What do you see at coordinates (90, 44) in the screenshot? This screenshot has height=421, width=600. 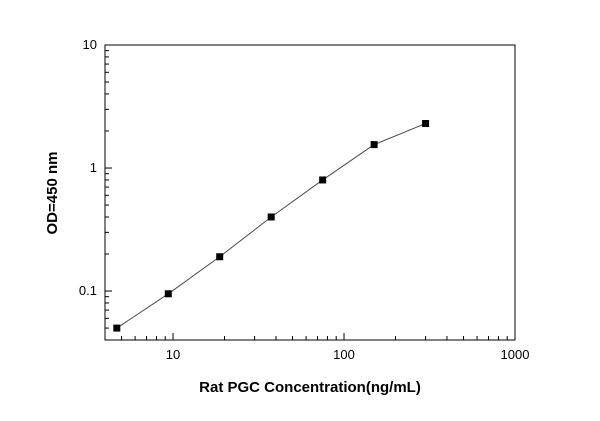 I see `y-tick-label: 10` at bounding box center [90, 44].